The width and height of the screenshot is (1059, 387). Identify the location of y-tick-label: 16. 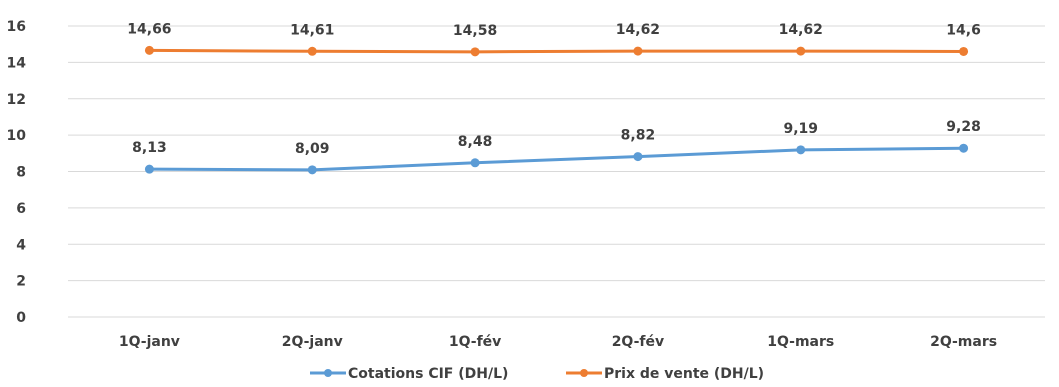
(16, 27).